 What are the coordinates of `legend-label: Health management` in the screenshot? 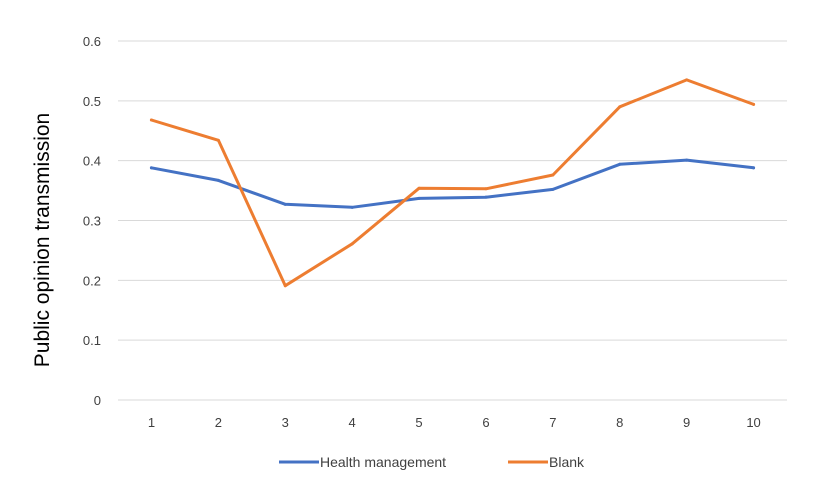 It's located at (383, 462).